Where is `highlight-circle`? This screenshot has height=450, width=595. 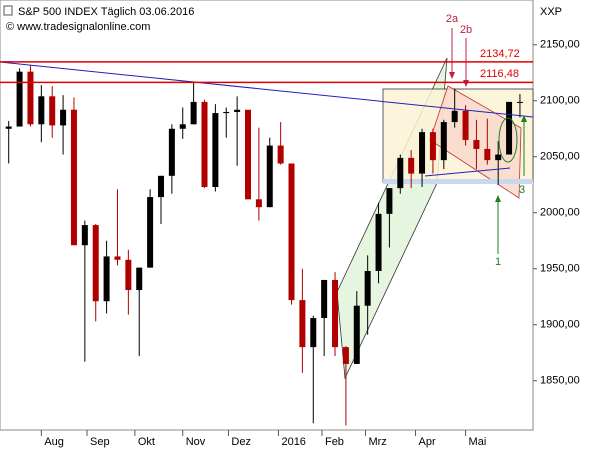
highlight-circle is located at coordinates (508, 140).